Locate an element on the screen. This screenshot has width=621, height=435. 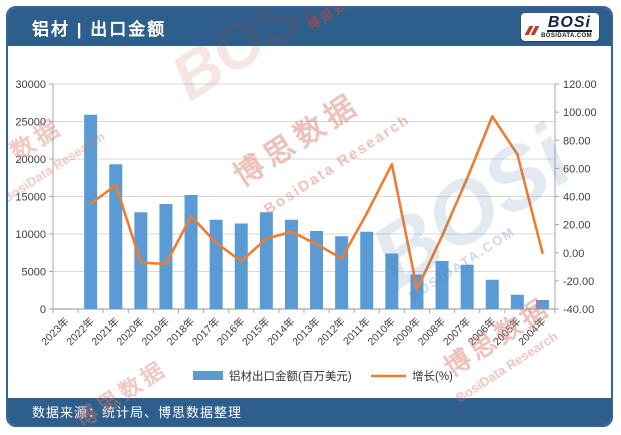
left-axis-label: 30000 is located at coordinates (30, 85).